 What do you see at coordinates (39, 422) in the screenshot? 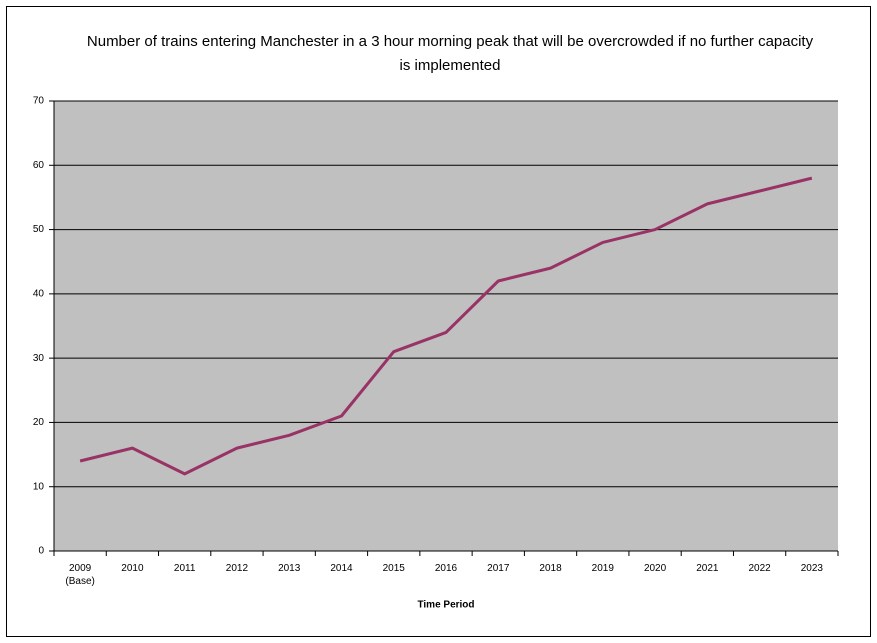
I see `y-tick-label: 20` at bounding box center [39, 422].